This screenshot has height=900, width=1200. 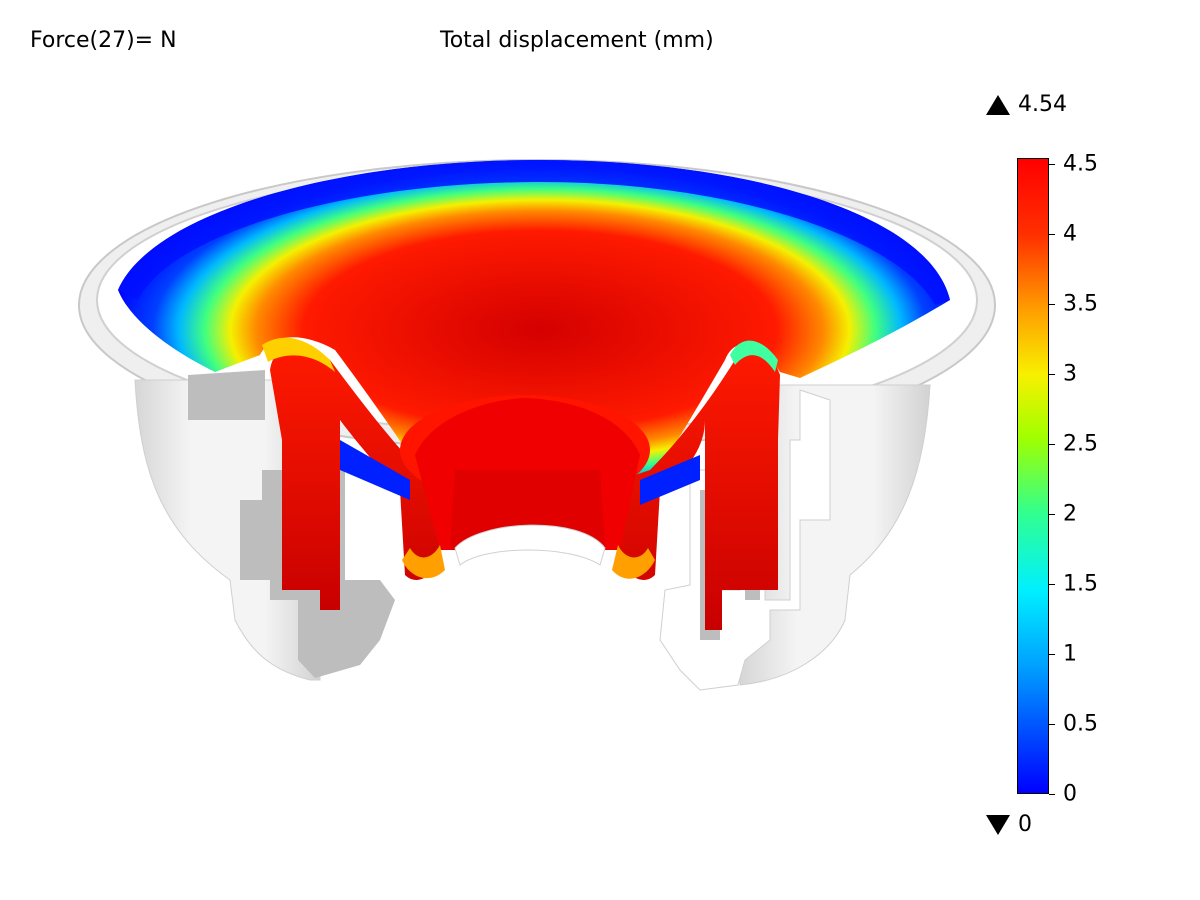 I want to click on colorbar-tick-label: 1, so click(x=1070, y=654).